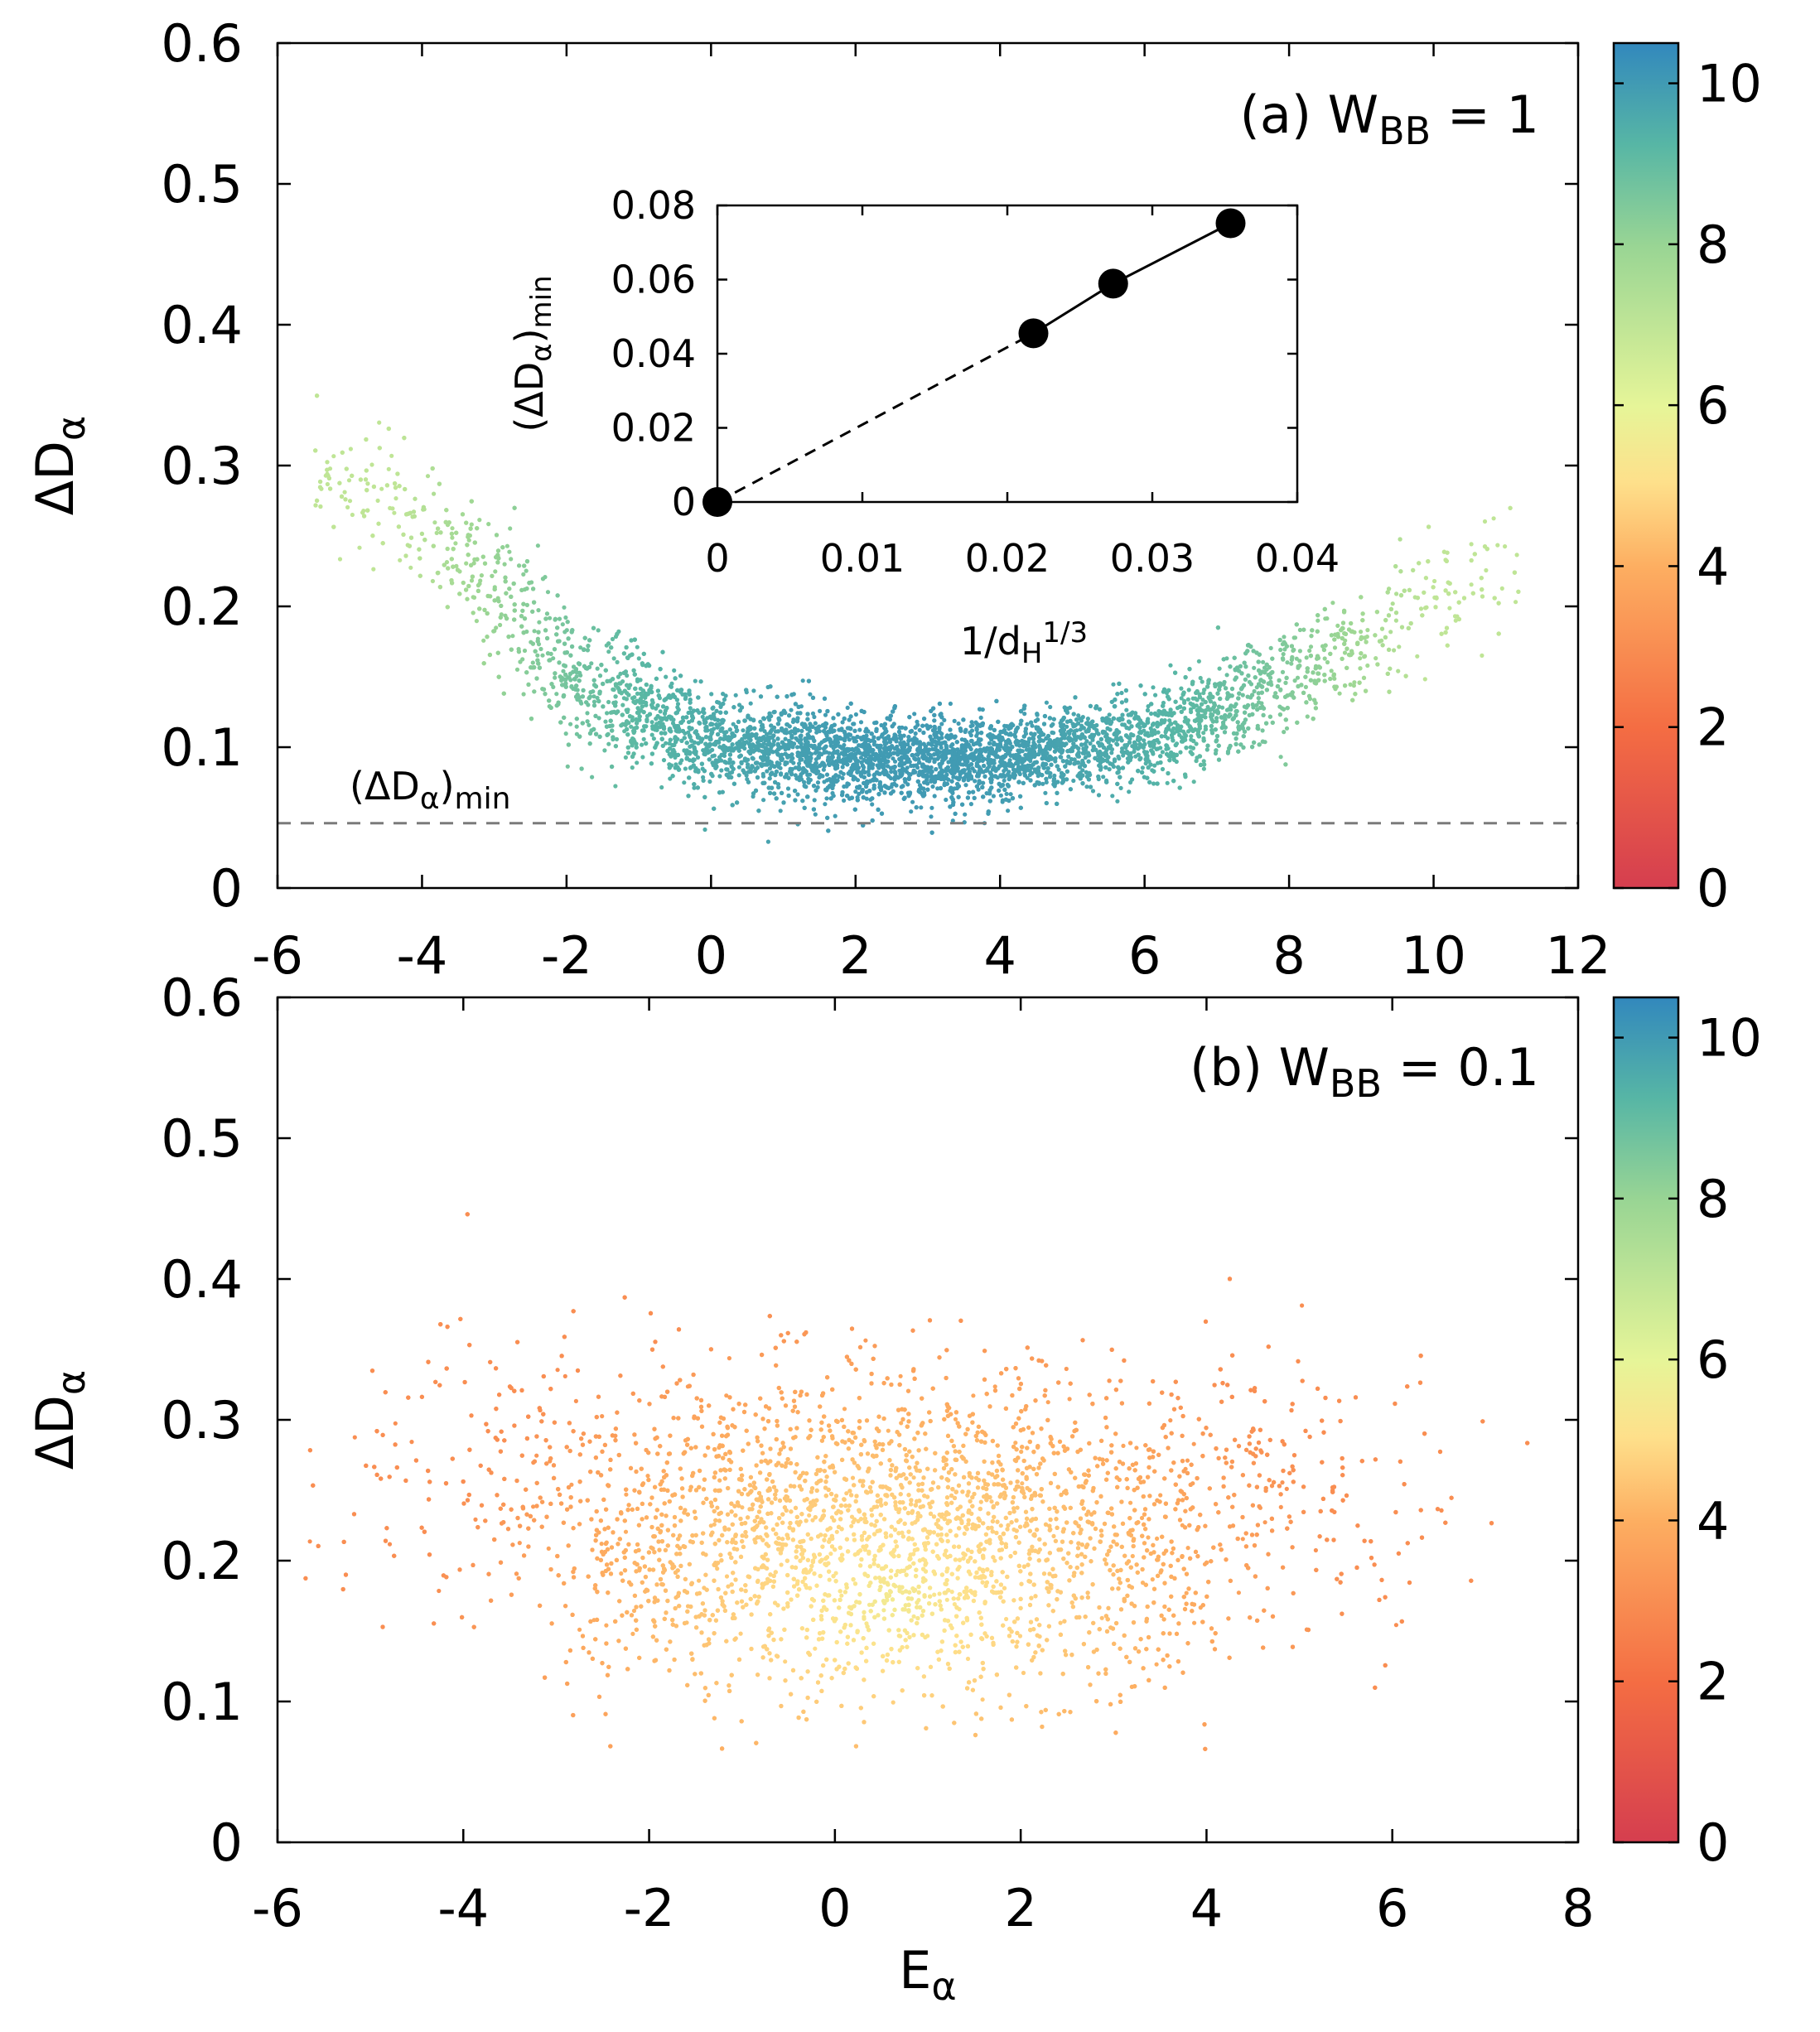 The image size is (1820, 2032). What do you see at coordinates (928, 1974) in the screenshot?
I see `panel-b-xlabel: Eα` at bounding box center [928, 1974].